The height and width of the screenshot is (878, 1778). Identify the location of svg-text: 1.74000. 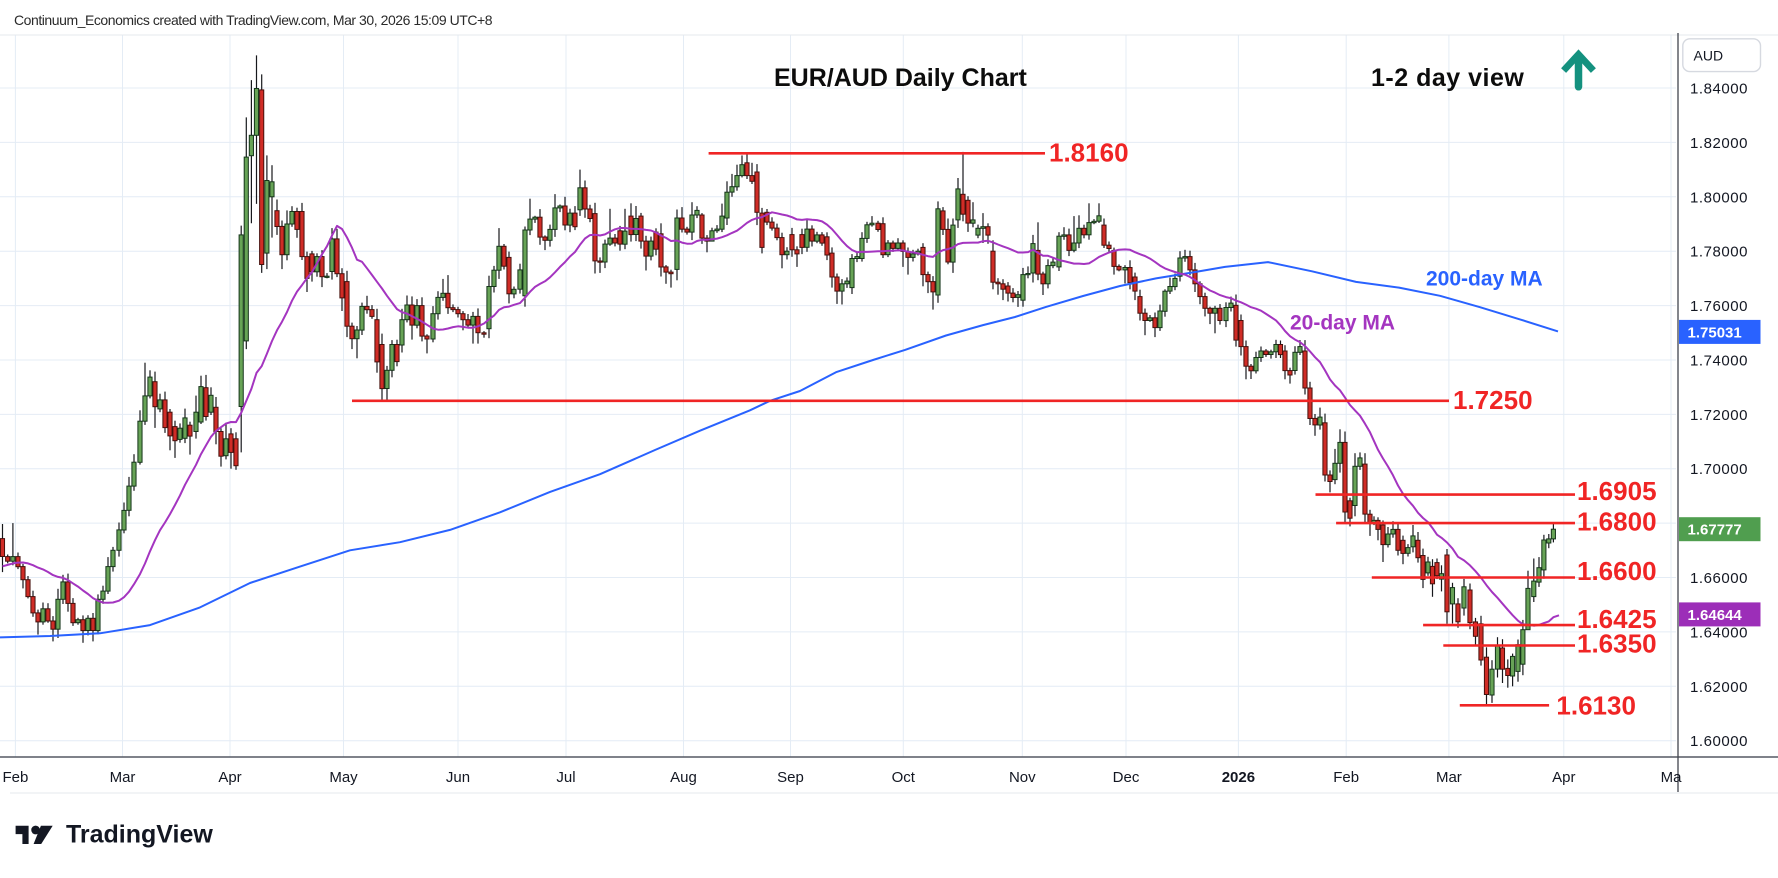
(1719, 361).